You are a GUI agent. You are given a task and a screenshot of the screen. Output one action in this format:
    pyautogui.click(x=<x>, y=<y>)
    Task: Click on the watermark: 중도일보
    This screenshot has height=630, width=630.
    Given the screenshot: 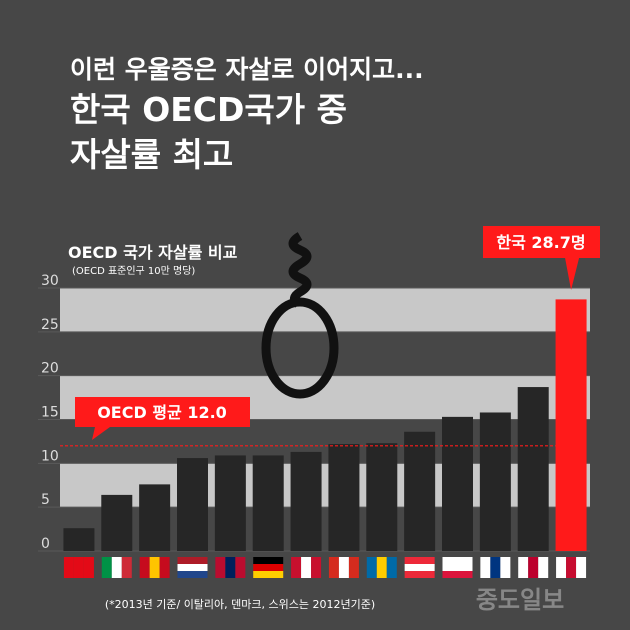 What is the action you would take?
    pyautogui.click(x=520, y=600)
    